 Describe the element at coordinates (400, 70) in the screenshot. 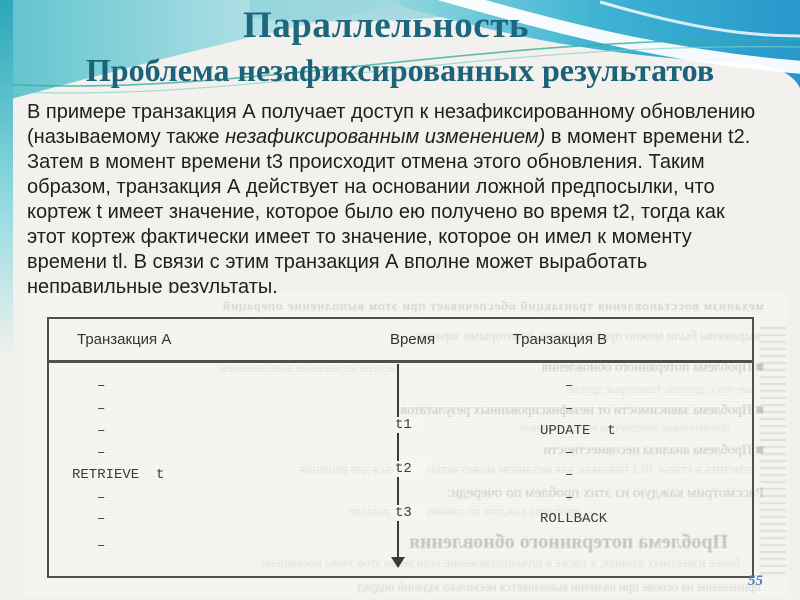

I see `slide-subtitle: Проблема незафиксированных результатов` at that location.